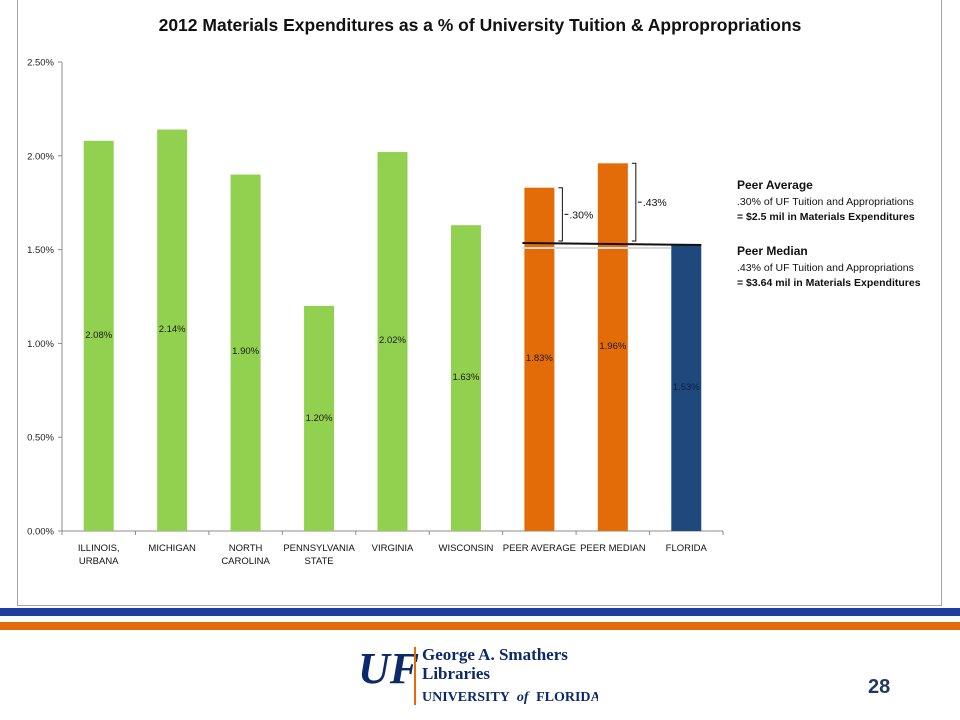 The image size is (960, 720). What do you see at coordinates (495, 654) in the screenshot?
I see `logo-line-1: George A. Smathers` at bounding box center [495, 654].